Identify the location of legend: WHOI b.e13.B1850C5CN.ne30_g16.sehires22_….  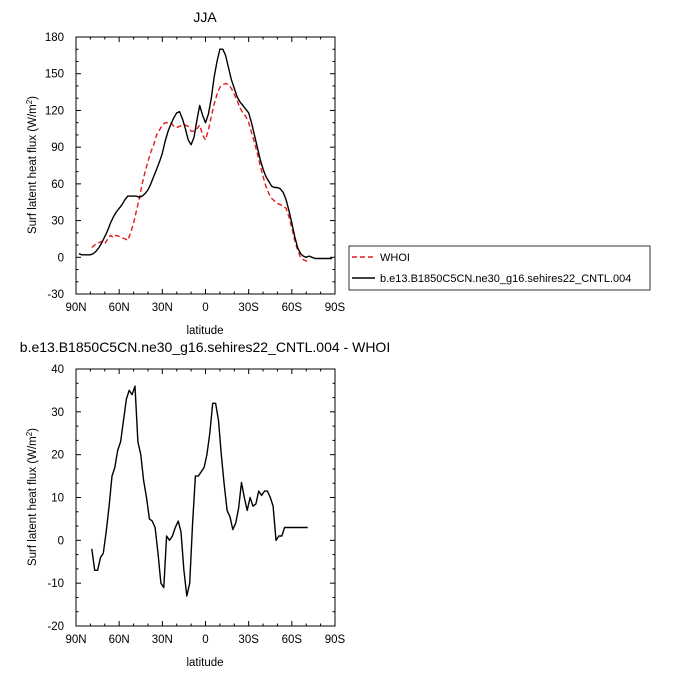
(499, 268).